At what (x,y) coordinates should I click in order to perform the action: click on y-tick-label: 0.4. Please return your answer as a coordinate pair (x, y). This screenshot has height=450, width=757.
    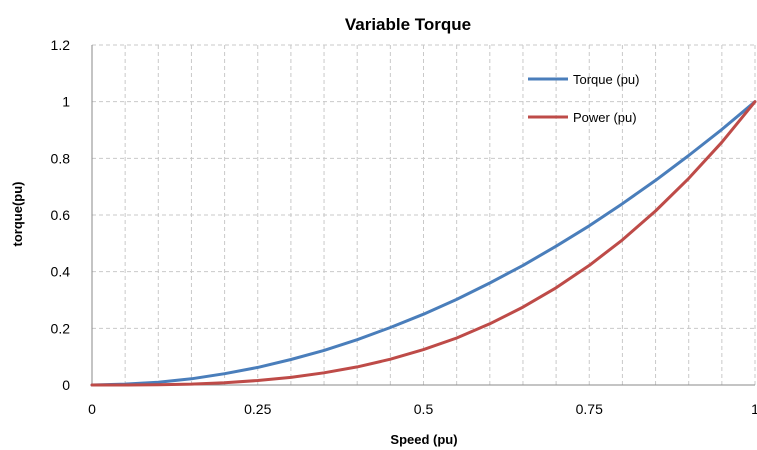
    Looking at the image, I should click on (61, 272).